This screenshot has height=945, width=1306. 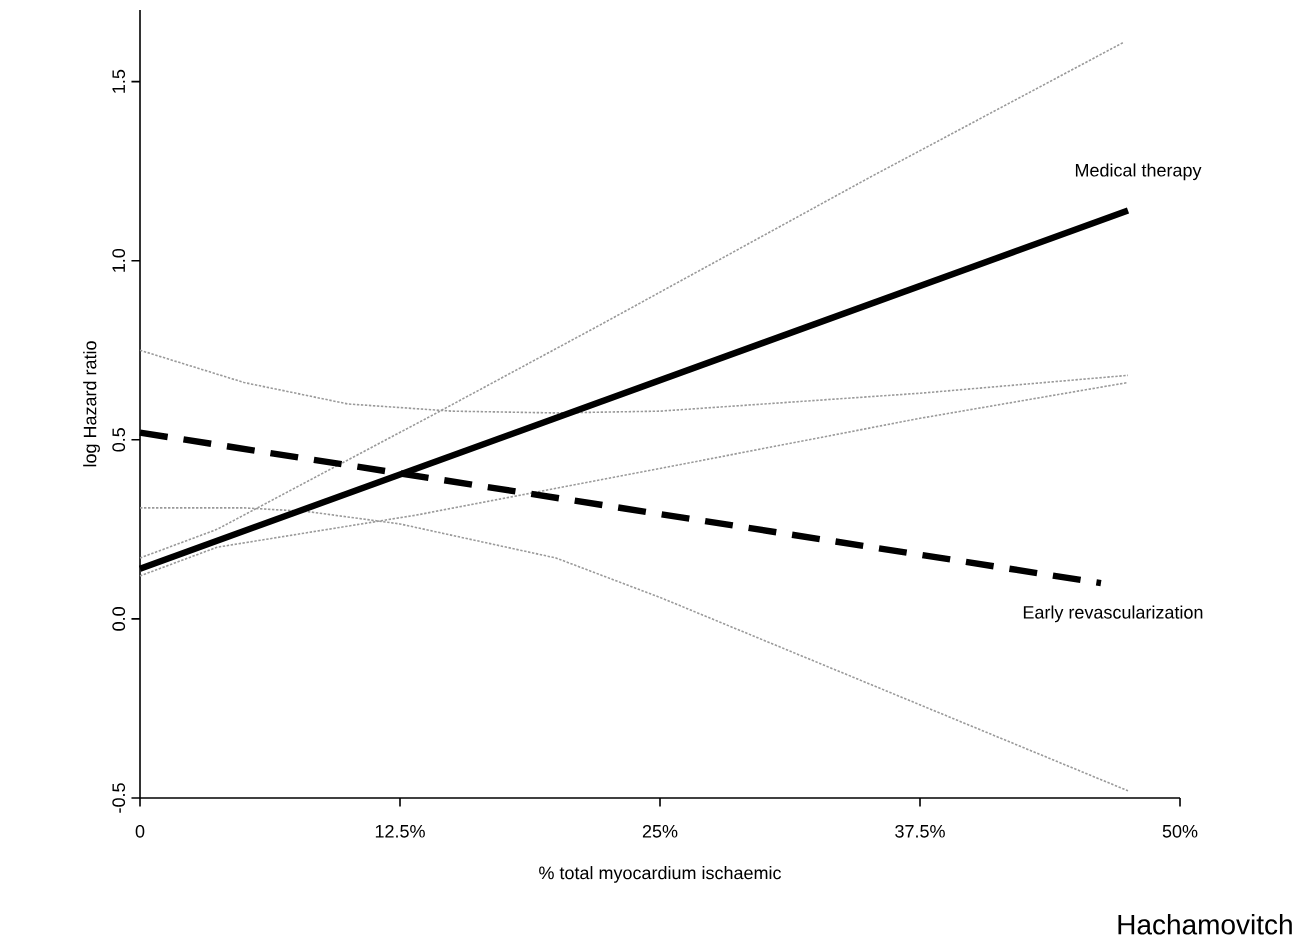 What do you see at coordinates (1138, 172) in the screenshot?
I see `text: Medical therapy` at bounding box center [1138, 172].